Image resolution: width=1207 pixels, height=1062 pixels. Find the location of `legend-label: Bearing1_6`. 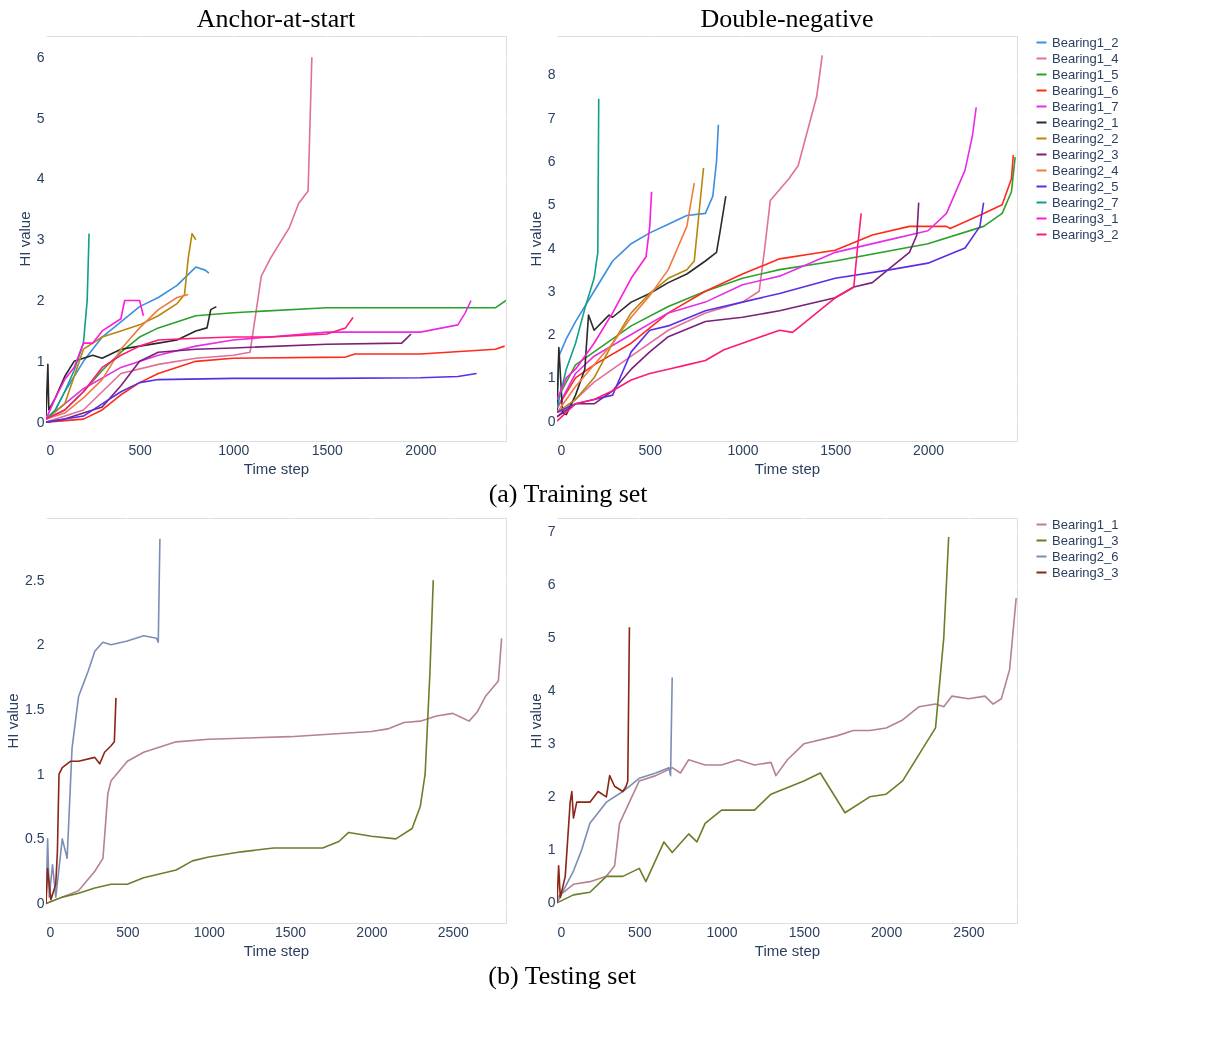

legend-label: Bearing1_6 is located at coordinates (1085, 90).